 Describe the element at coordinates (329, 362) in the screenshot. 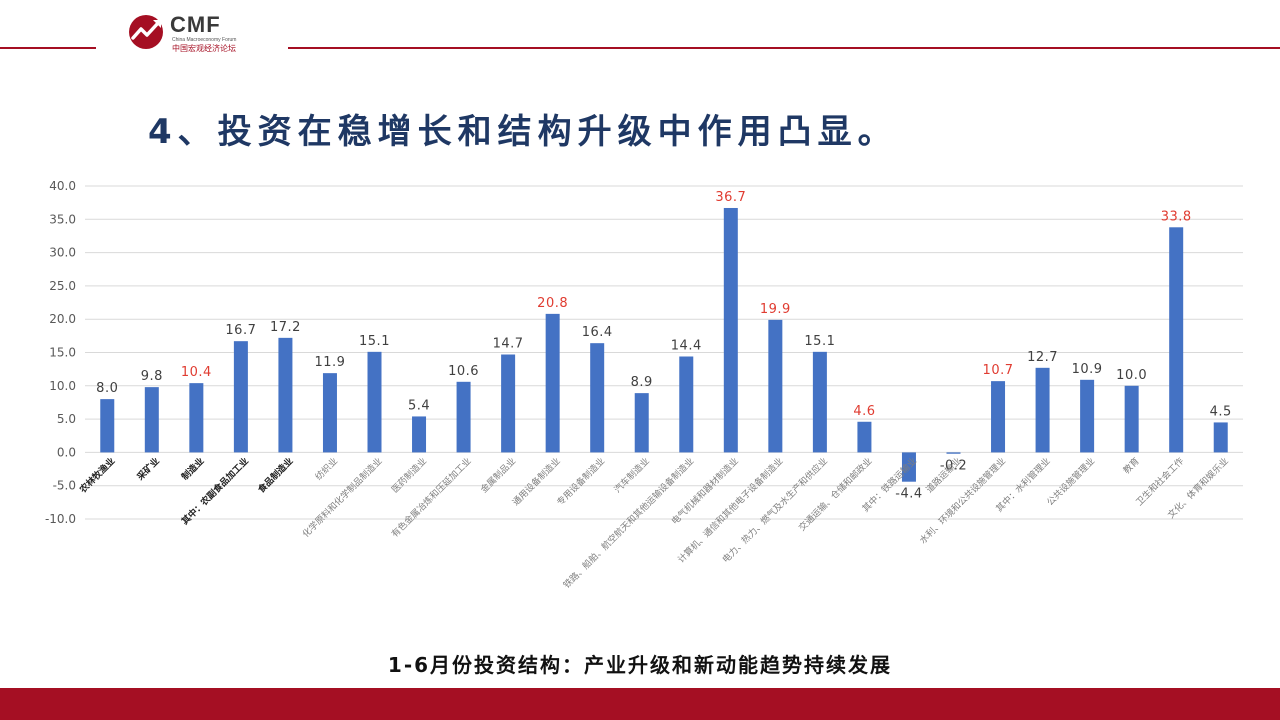

I see `data-label: 11.9` at that location.